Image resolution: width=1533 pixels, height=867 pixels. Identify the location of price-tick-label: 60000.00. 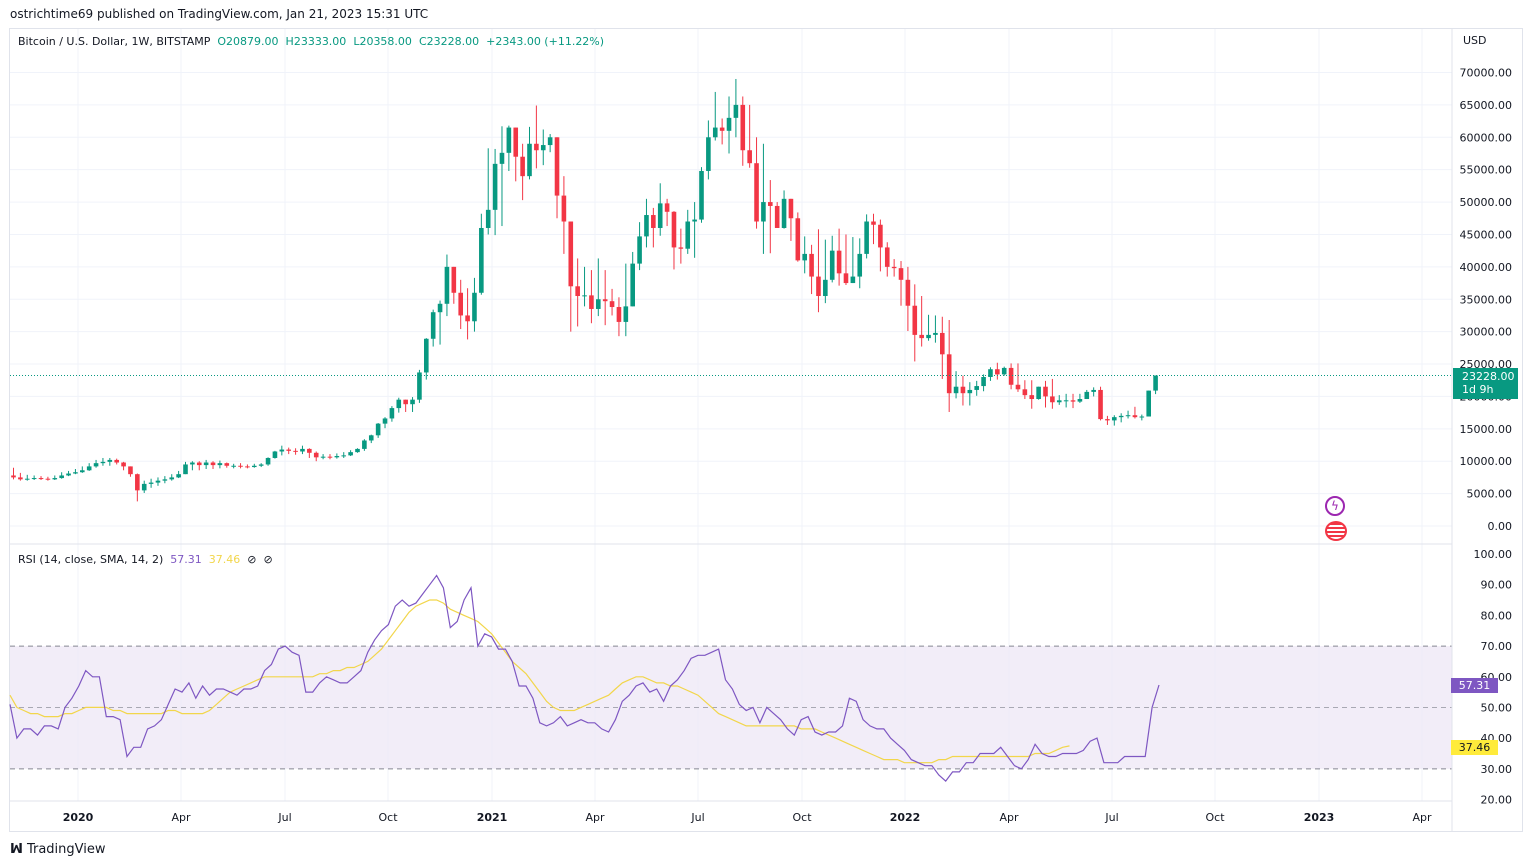
(1486, 137).